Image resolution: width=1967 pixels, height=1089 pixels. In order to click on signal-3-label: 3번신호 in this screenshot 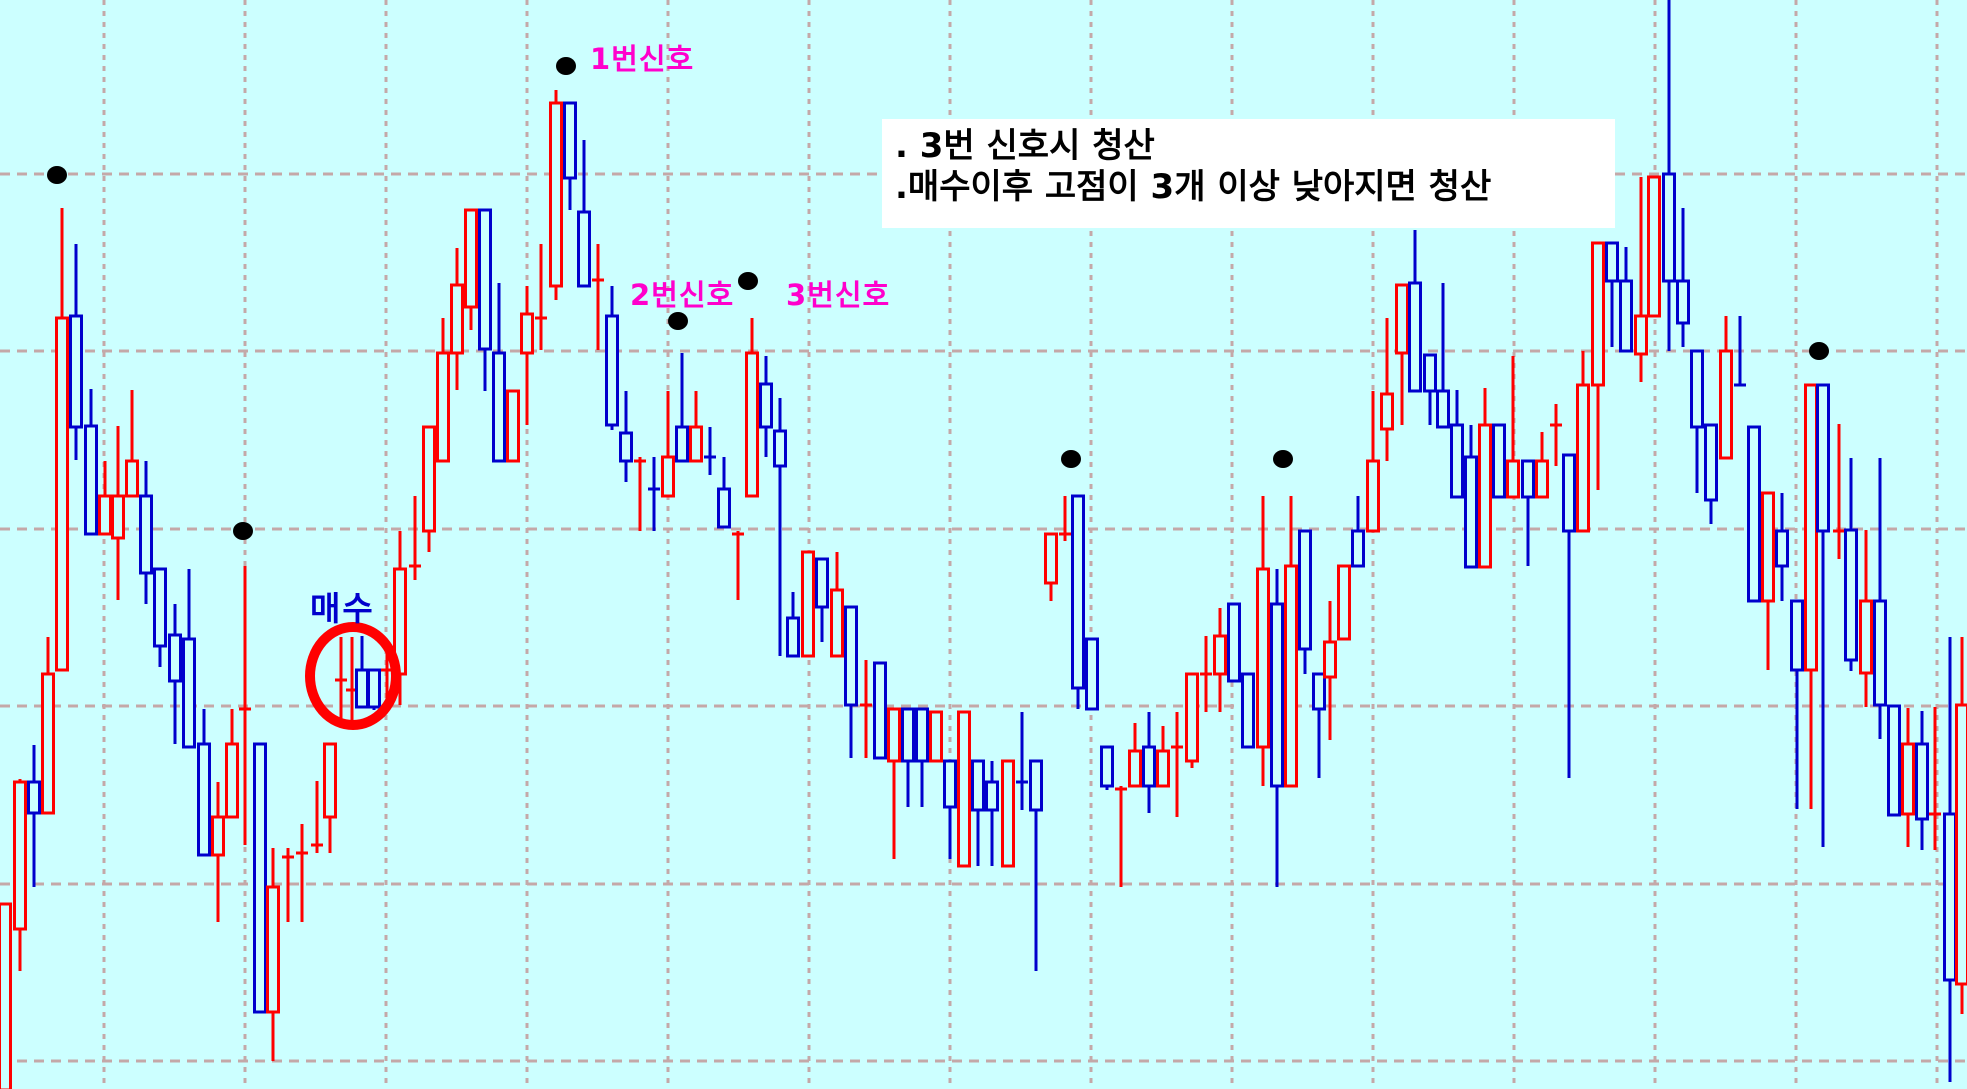, I will do `click(838, 295)`.